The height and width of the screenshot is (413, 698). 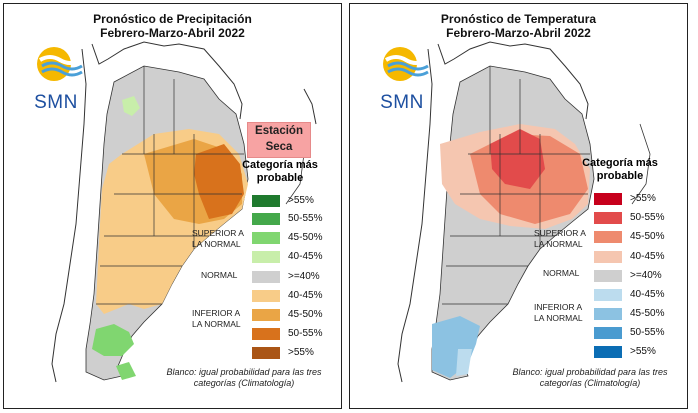 What do you see at coordinates (518, 19) in the screenshot?
I see `title-line: Pronóstico de Temperatura` at bounding box center [518, 19].